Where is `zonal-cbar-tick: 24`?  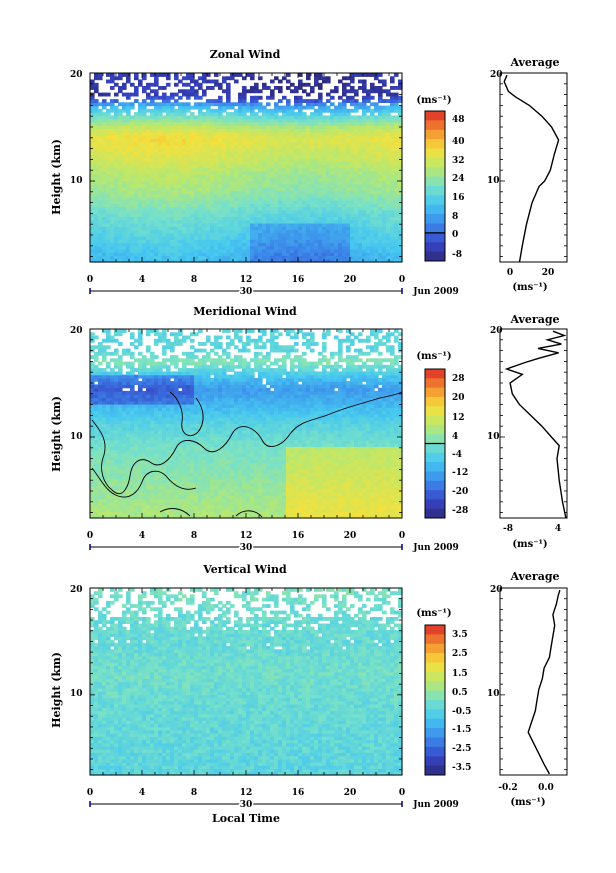
zonal-cbar-tick: 24 is located at coordinates (458, 179).